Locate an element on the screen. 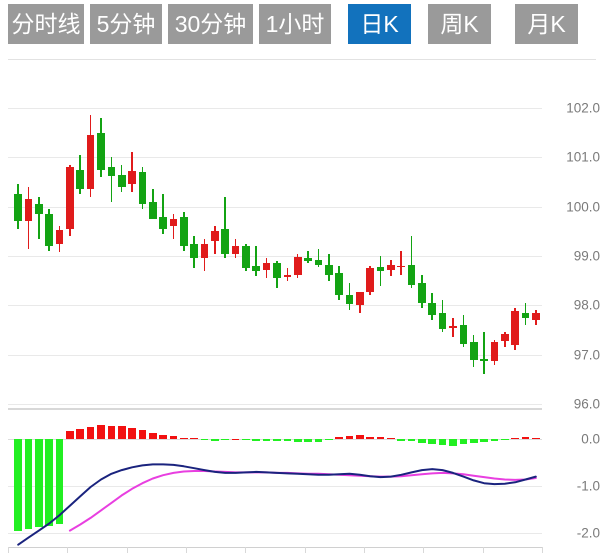 Image resolution: width=604 pixels, height=559 pixels. tab-1: 5分钟 is located at coordinates (126, 24).